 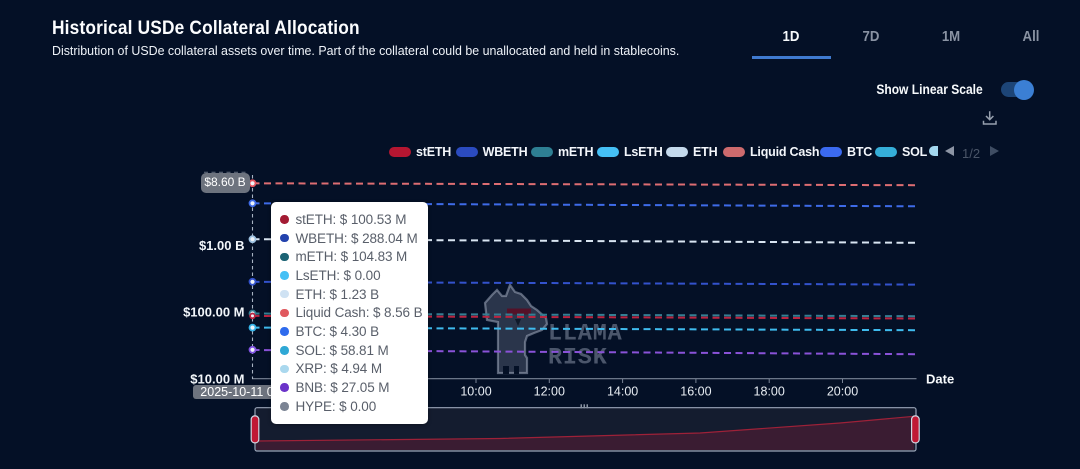 What do you see at coordinates (622, 392) in the screenshot?
I see `svg-text: 14:00` at bounding box center [622, 392].